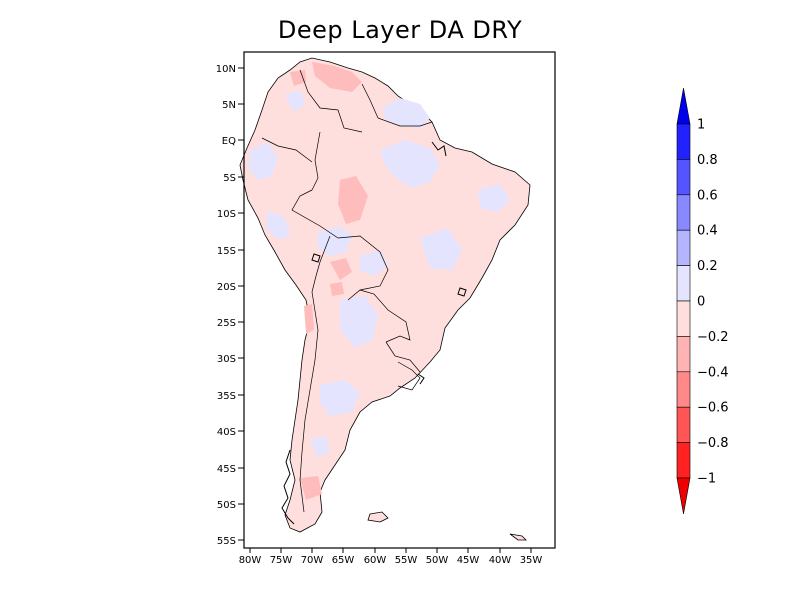  What do you see at coordinates (713, 408) in the screenshot?
I see `colorbar-label: −0.6` at bounding box center [713, 408].